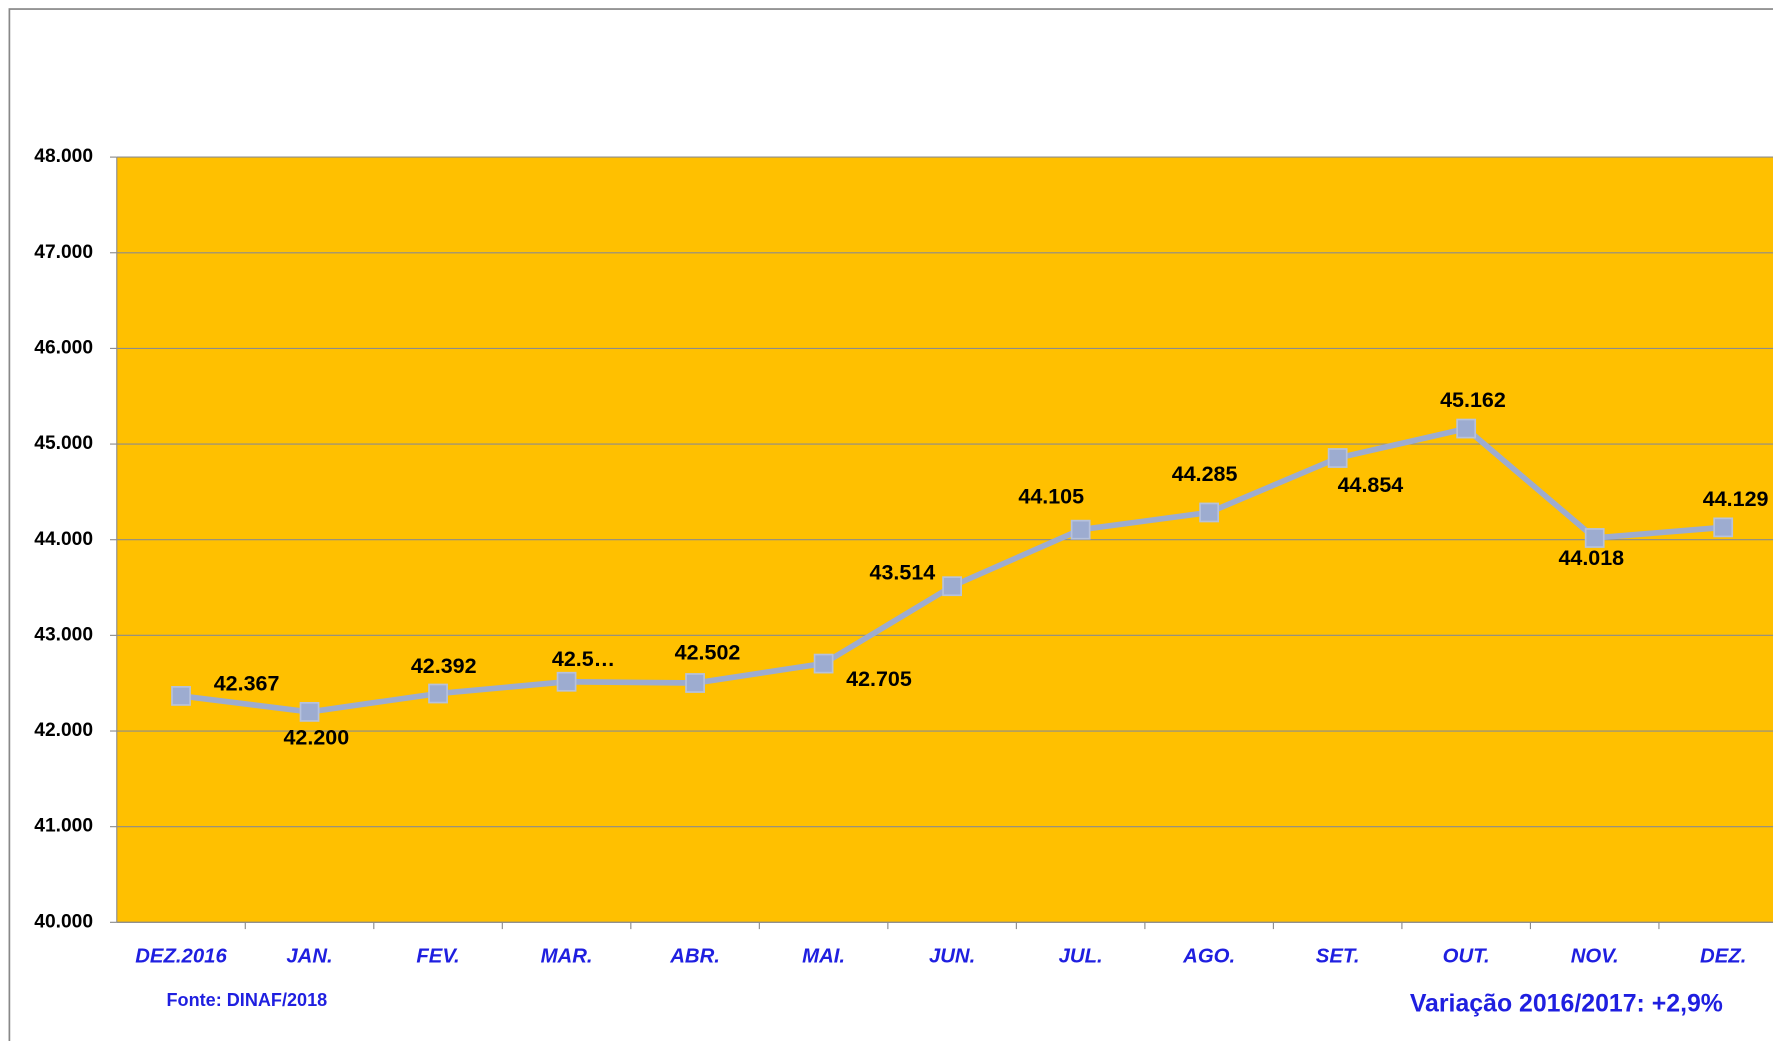  I want to click on y-tick-label: 48.000, so click(63, 156).